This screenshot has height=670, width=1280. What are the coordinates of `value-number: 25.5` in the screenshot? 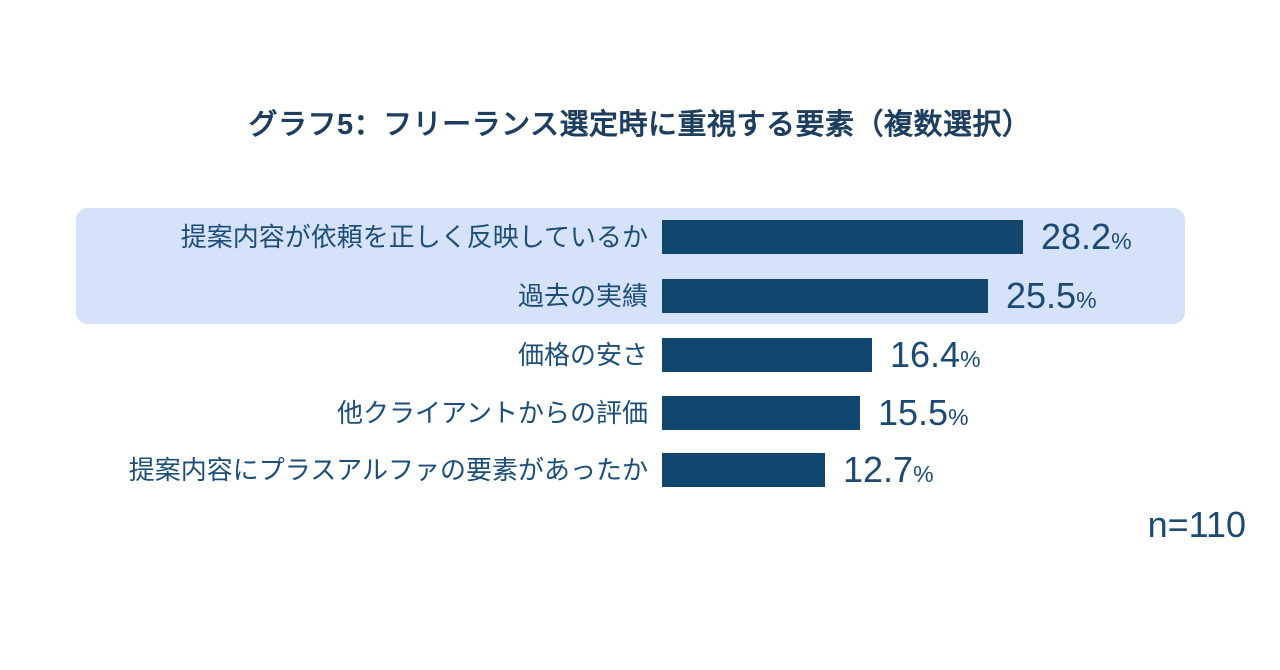 It's located at (1041, 295).